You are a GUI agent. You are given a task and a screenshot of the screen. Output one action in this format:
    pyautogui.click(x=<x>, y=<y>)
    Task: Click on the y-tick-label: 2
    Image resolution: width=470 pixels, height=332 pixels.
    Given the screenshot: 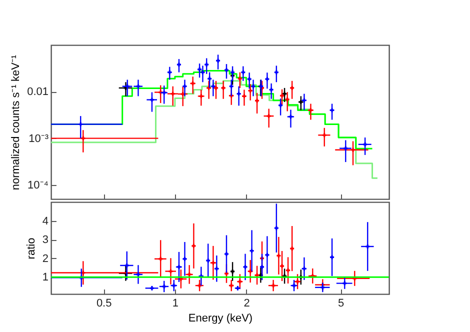 What is the action you would take?
    pyautogui.click(x=45, y=258)
    